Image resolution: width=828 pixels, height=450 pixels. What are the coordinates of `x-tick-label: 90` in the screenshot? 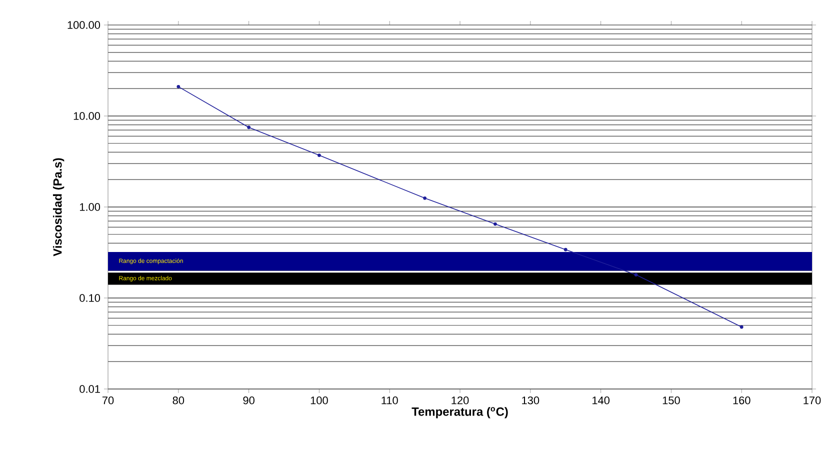 It's located at (248, 400).